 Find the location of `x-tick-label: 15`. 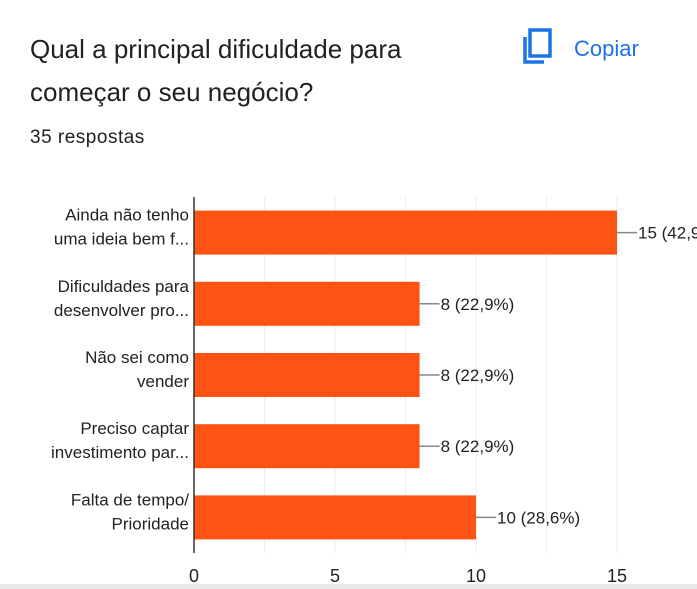

x-tick-label: 15 is located at coordinates (617, 576).